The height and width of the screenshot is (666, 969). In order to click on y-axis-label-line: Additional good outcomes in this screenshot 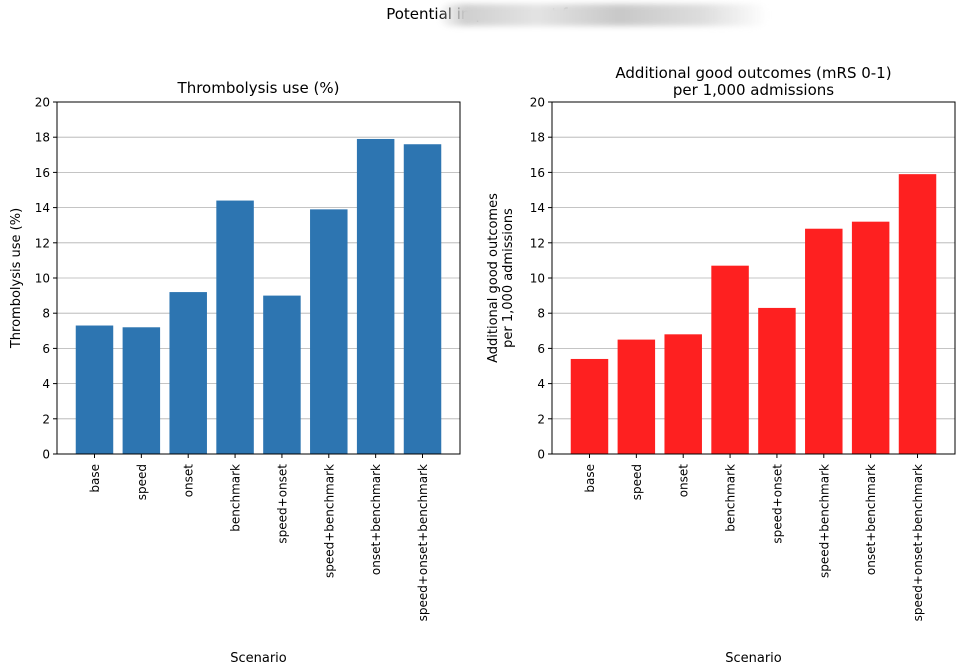, I will do `click(493, 278)`.